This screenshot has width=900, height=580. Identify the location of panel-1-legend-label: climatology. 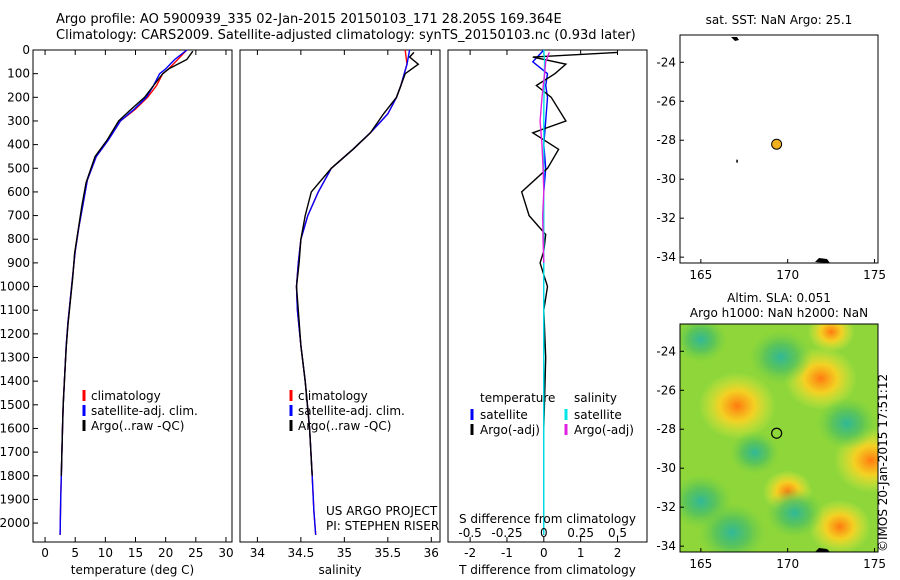
(126, 396).